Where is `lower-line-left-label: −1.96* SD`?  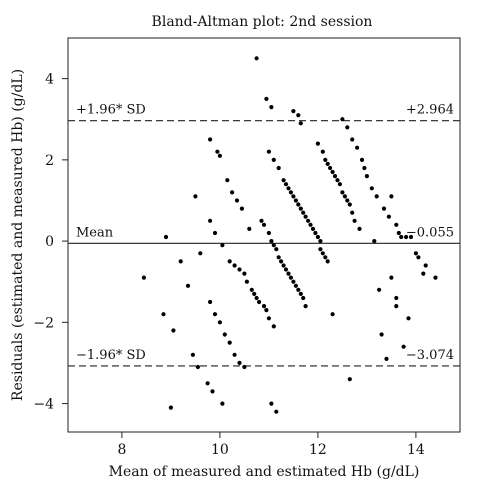 lower-line-left-label: −1.96* SD is located at coordinates (111, 355).